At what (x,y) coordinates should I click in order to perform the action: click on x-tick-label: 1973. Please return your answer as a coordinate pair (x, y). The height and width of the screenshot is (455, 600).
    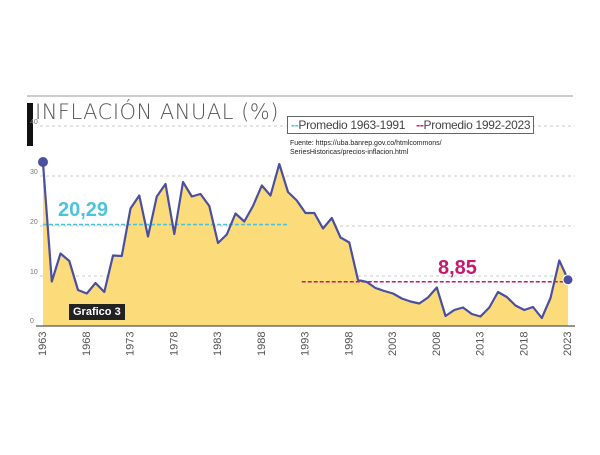
    Looking at the image, I should click on (131, 344).